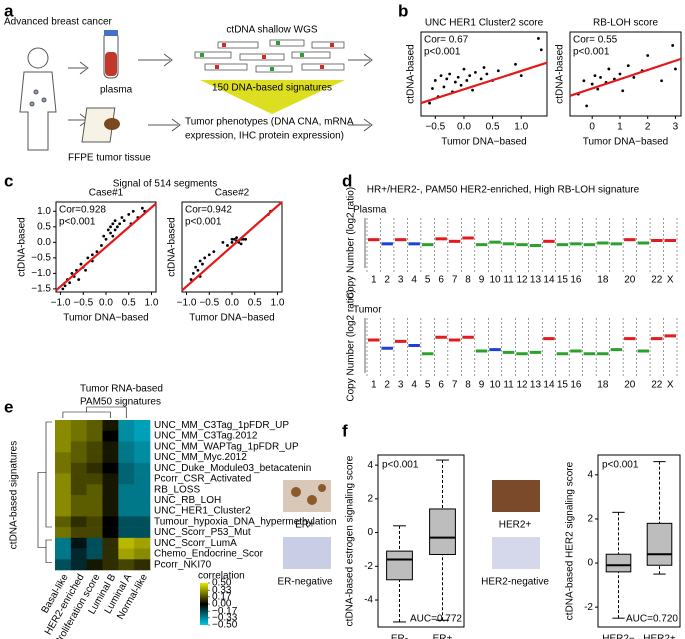  I want to click on ihc-images, so click(411, 524).